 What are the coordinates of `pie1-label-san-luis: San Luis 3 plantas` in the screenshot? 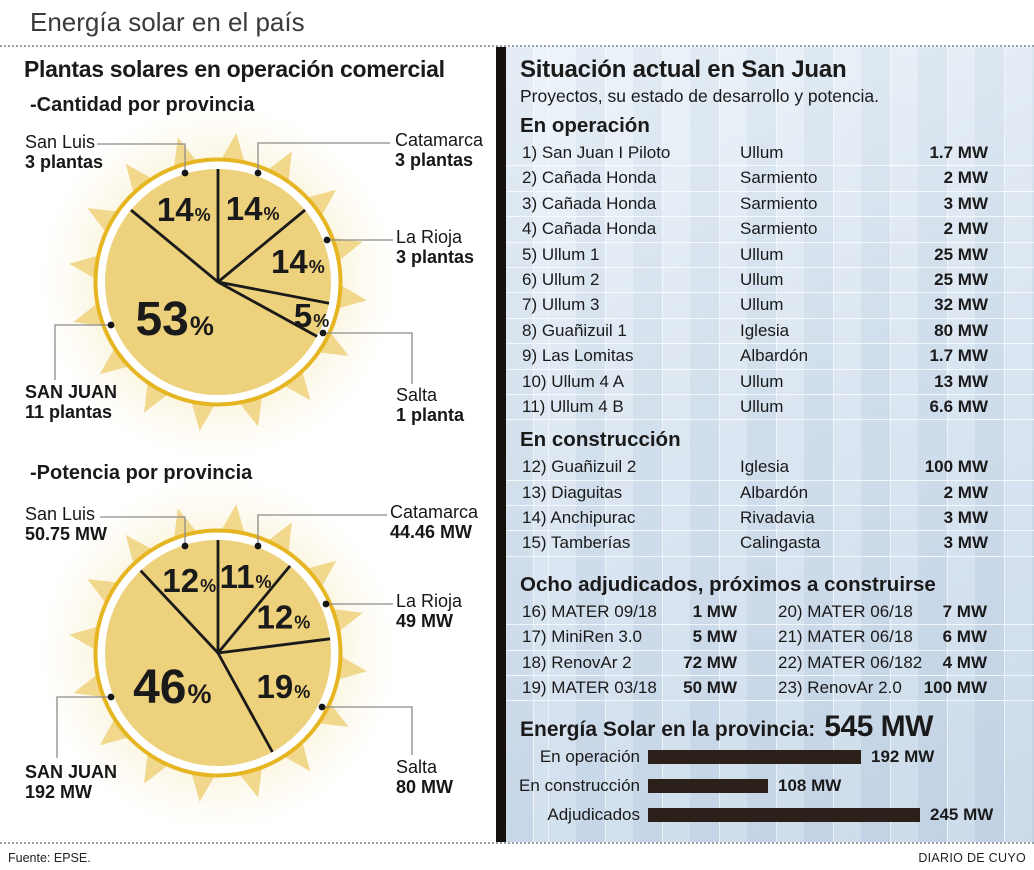 It's located at (64, 152).